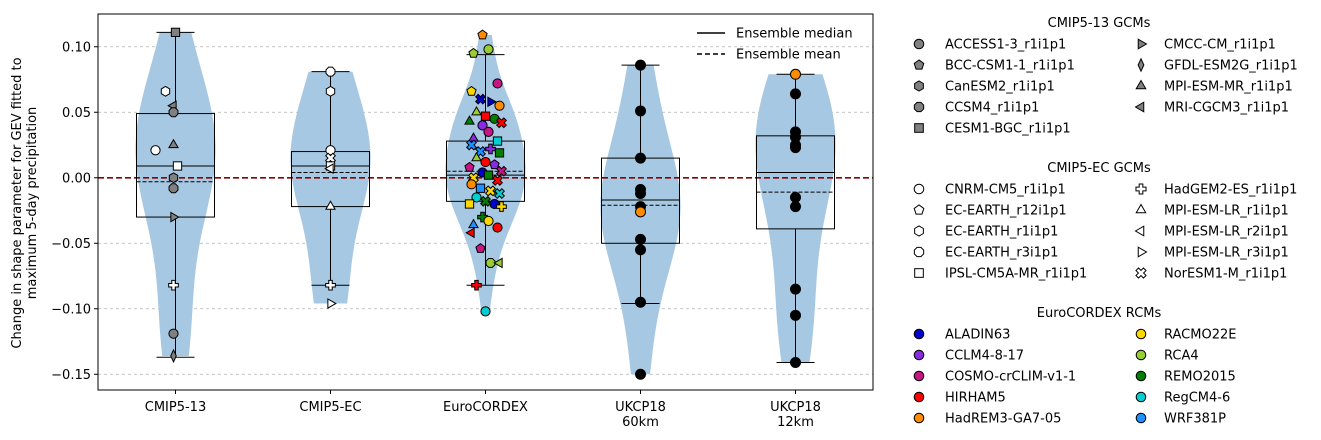  Describe the element at coordinates (76, 47) in the screenshot. I see `y-tick-label: 0.10` at that location.